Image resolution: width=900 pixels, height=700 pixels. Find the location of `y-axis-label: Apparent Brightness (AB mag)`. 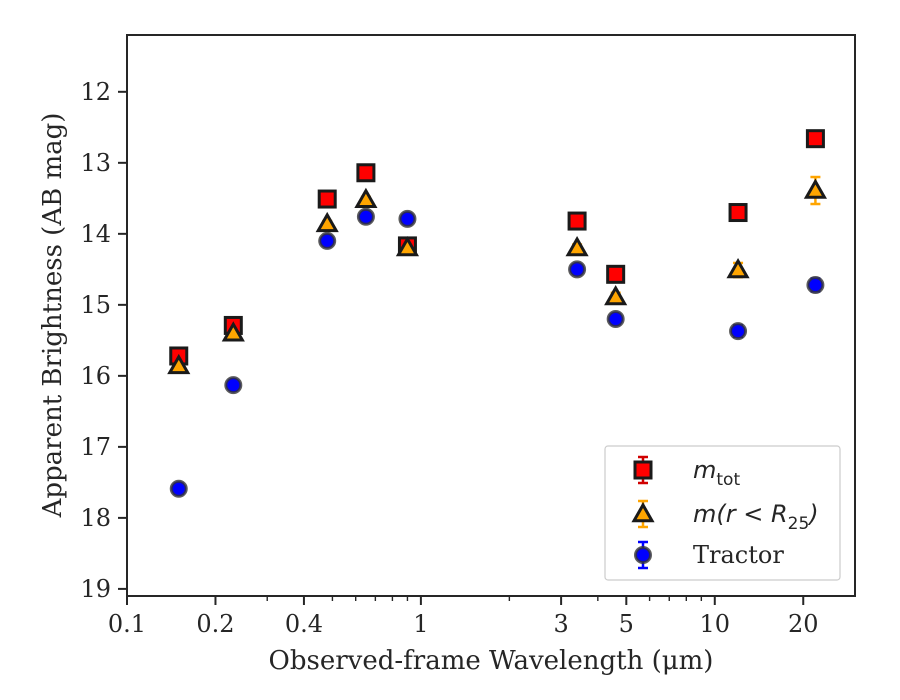

y-axis-label: Apparent Brightness (AB mag) is located at coordinates (53, 316).